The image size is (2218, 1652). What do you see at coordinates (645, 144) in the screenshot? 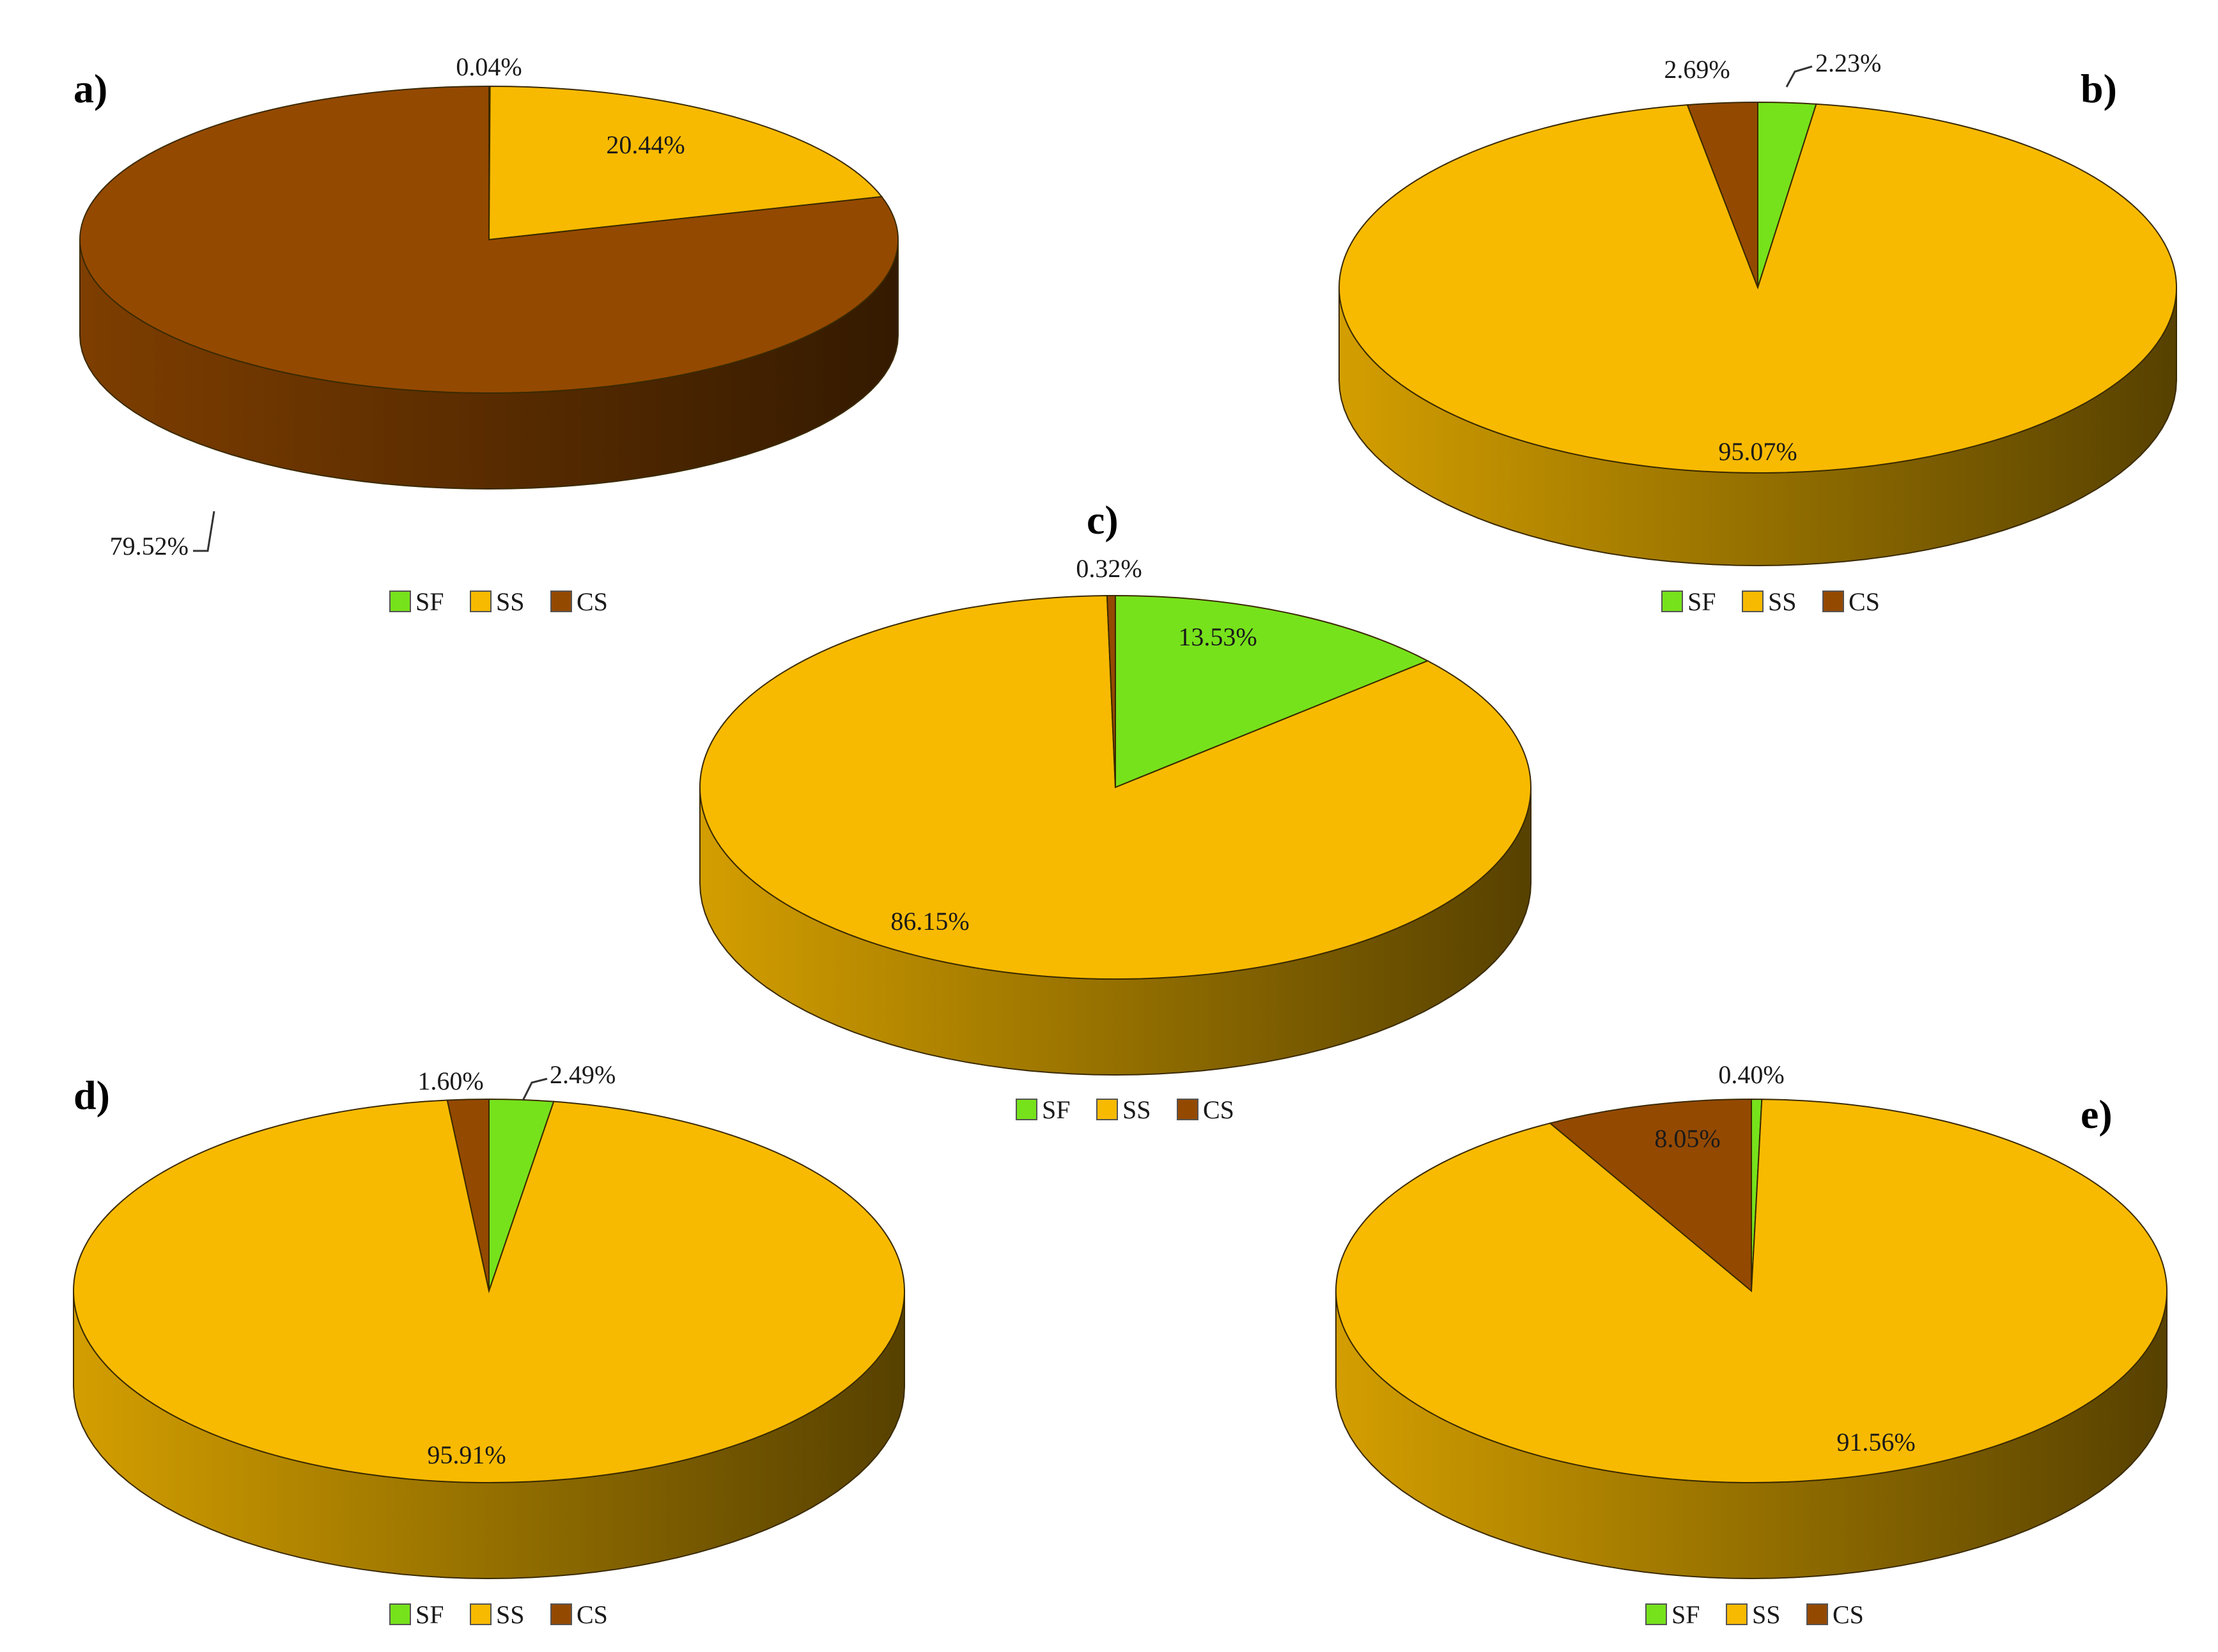
I see `data-label-SS: 20.44%` at bounding box center [645, 144].